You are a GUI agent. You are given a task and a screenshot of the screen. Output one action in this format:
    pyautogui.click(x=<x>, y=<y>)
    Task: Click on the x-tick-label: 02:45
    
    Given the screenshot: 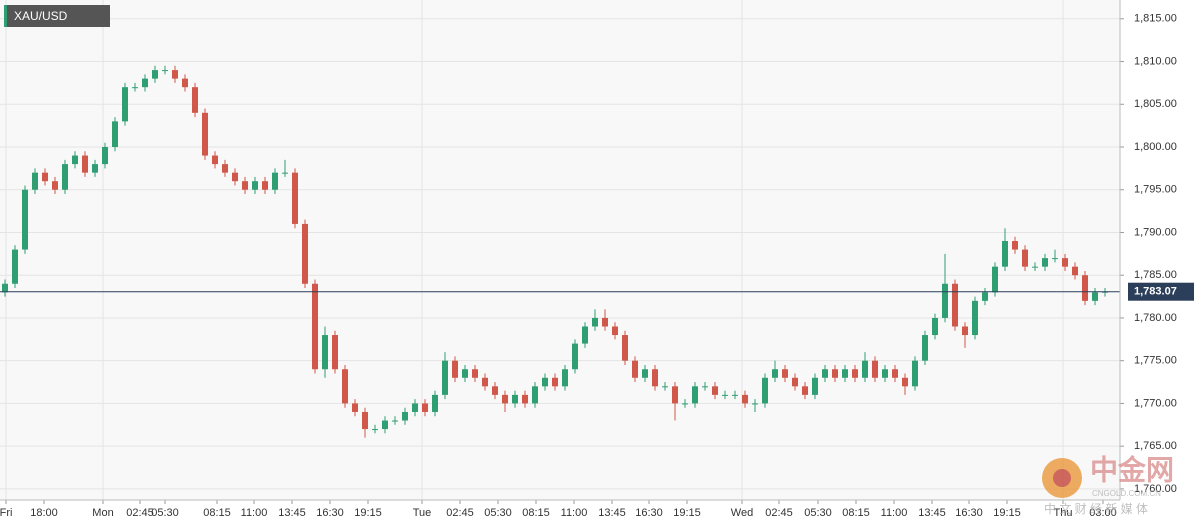 What is the action you would take?
    pyautogui.click(x=779, y=513)
    